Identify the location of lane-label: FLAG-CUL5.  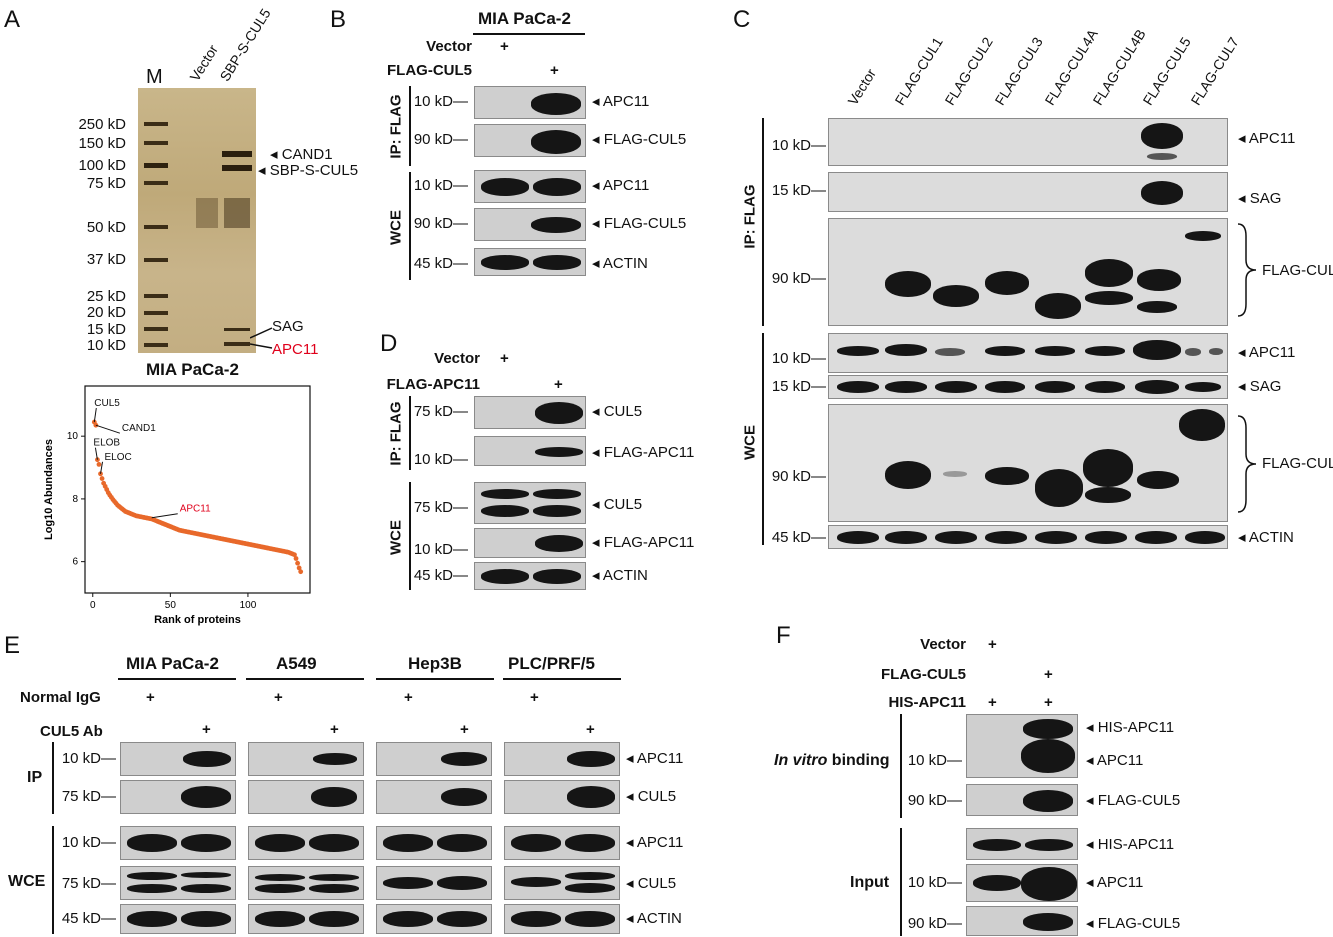
(1166, 71).